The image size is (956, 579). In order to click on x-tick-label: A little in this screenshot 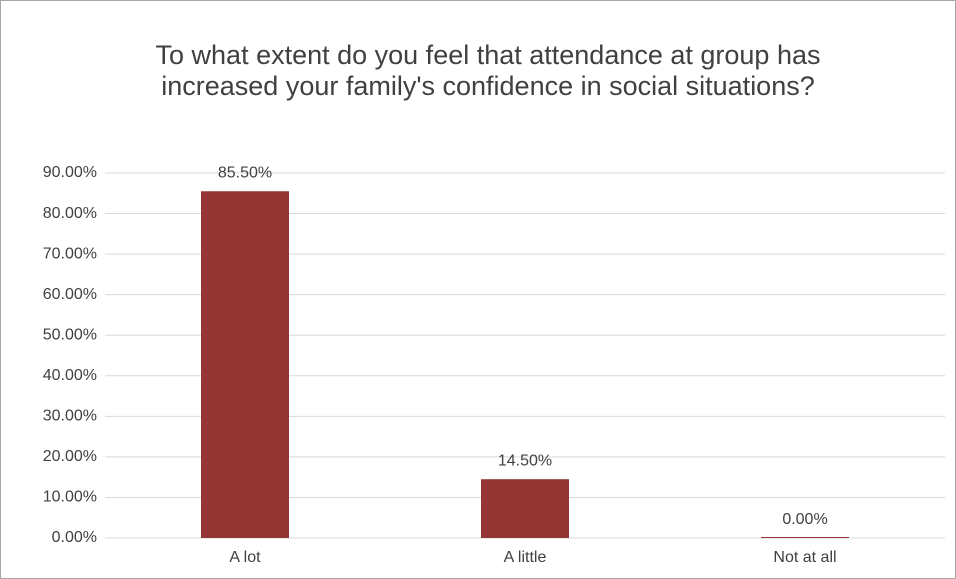, I will do `click(525, 557)`.